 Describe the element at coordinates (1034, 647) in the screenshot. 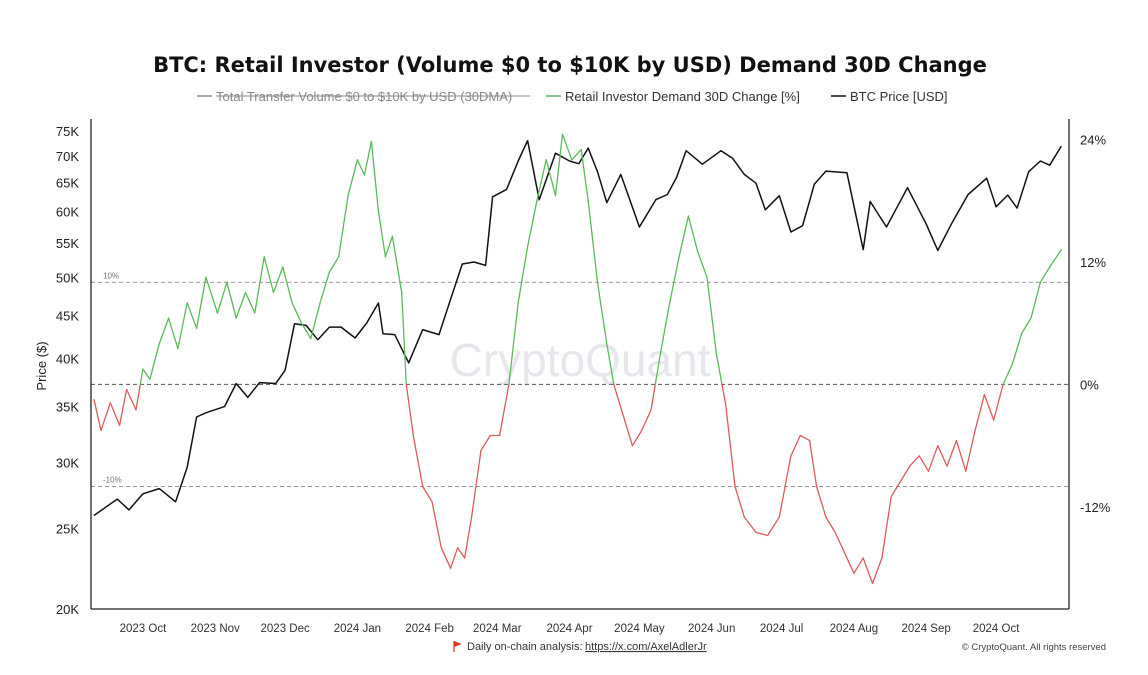

I see `copyright: © CryptoQuant. All rights reserved` at that location.